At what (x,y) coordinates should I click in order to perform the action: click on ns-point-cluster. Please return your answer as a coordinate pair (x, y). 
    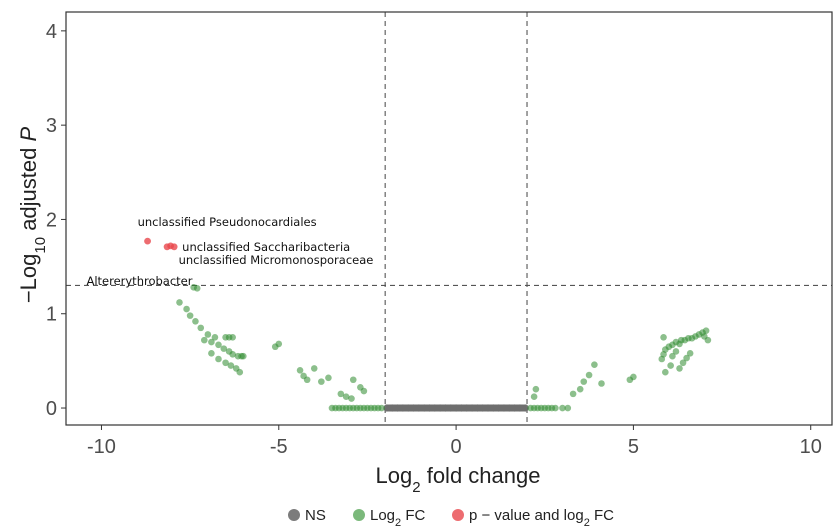
    Looking at the image, I should click on (456, 408).